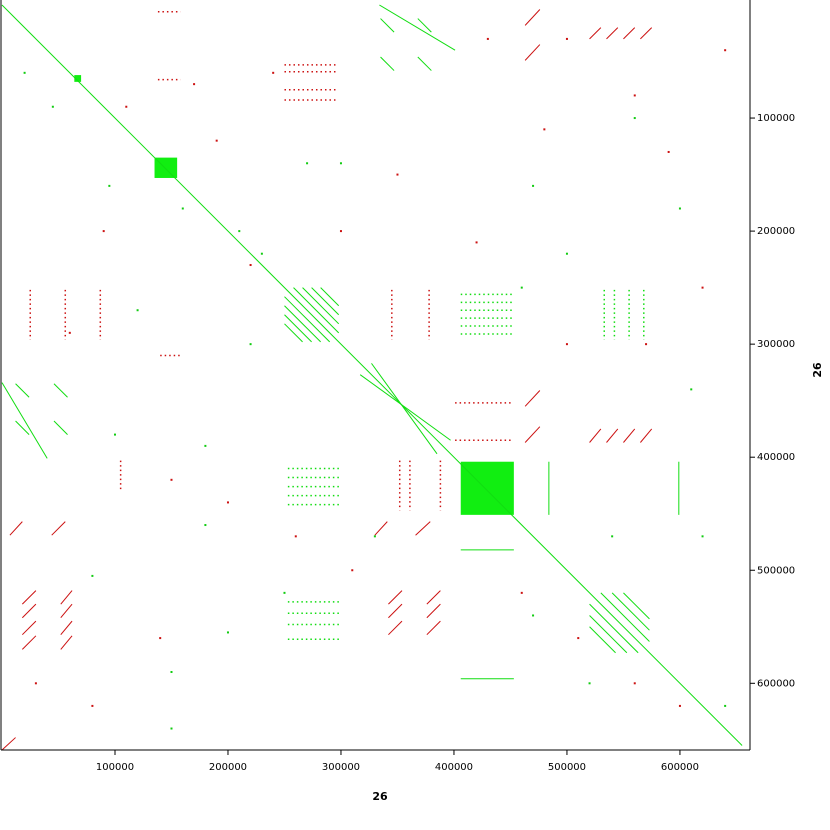 This screenshot has height=830, width=830. Describe the element at coordinates (228, 767) in the screenshot. I see `x-tick-label: 200000` at that location.